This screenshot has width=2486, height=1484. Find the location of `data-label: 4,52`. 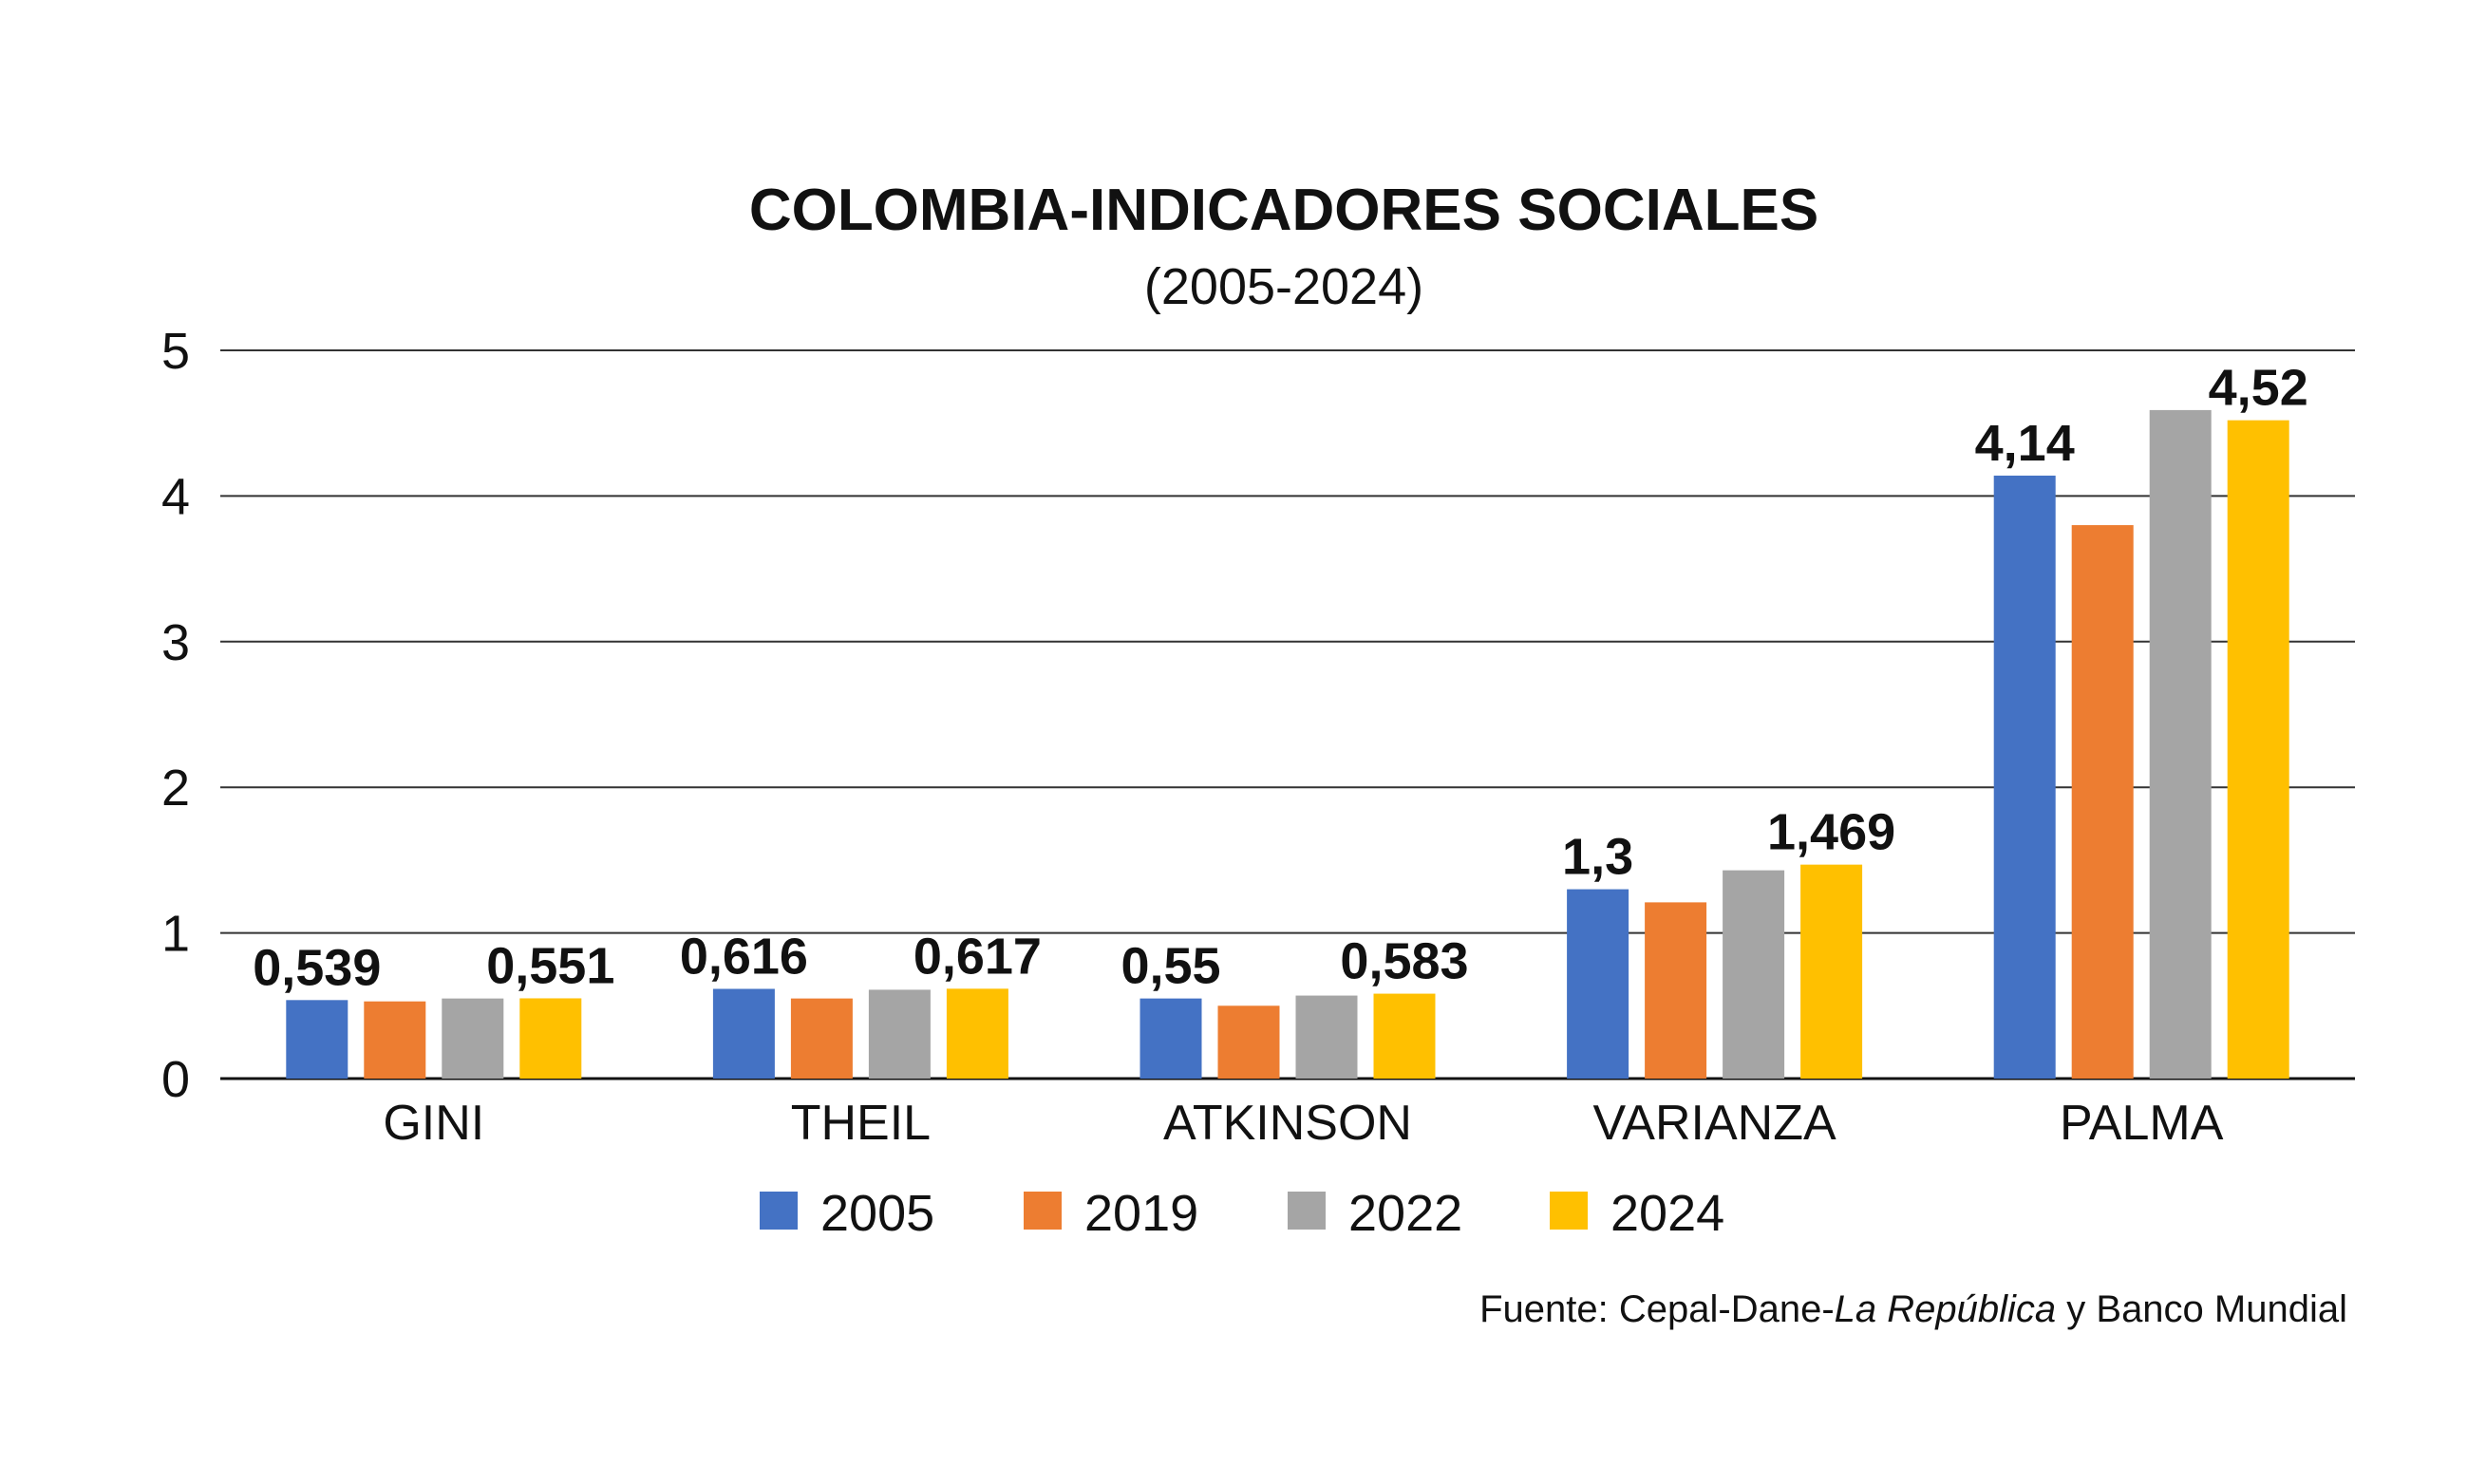

data-label: 4,52 is located at coordinates (2258, 389).